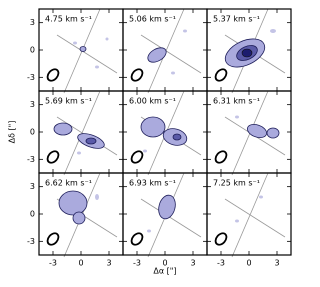 The width and height of the screenshot is (320, 287). Describe the element at coordinates (75, 220) in the screenshot. I see `panel-contours: 6.62 km s⁻¹ -3 0 3 -3 0 3` at that location.